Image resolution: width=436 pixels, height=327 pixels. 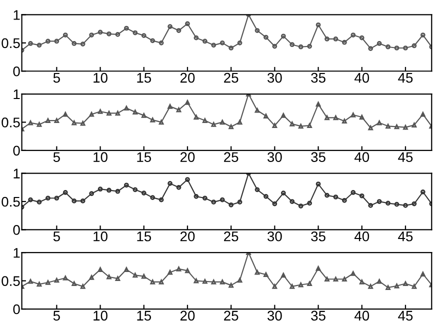 What do you see at coordinates (274, 315) in the screenshot?
I see `x-tick-label: 30` at bounding box center [274, 315].